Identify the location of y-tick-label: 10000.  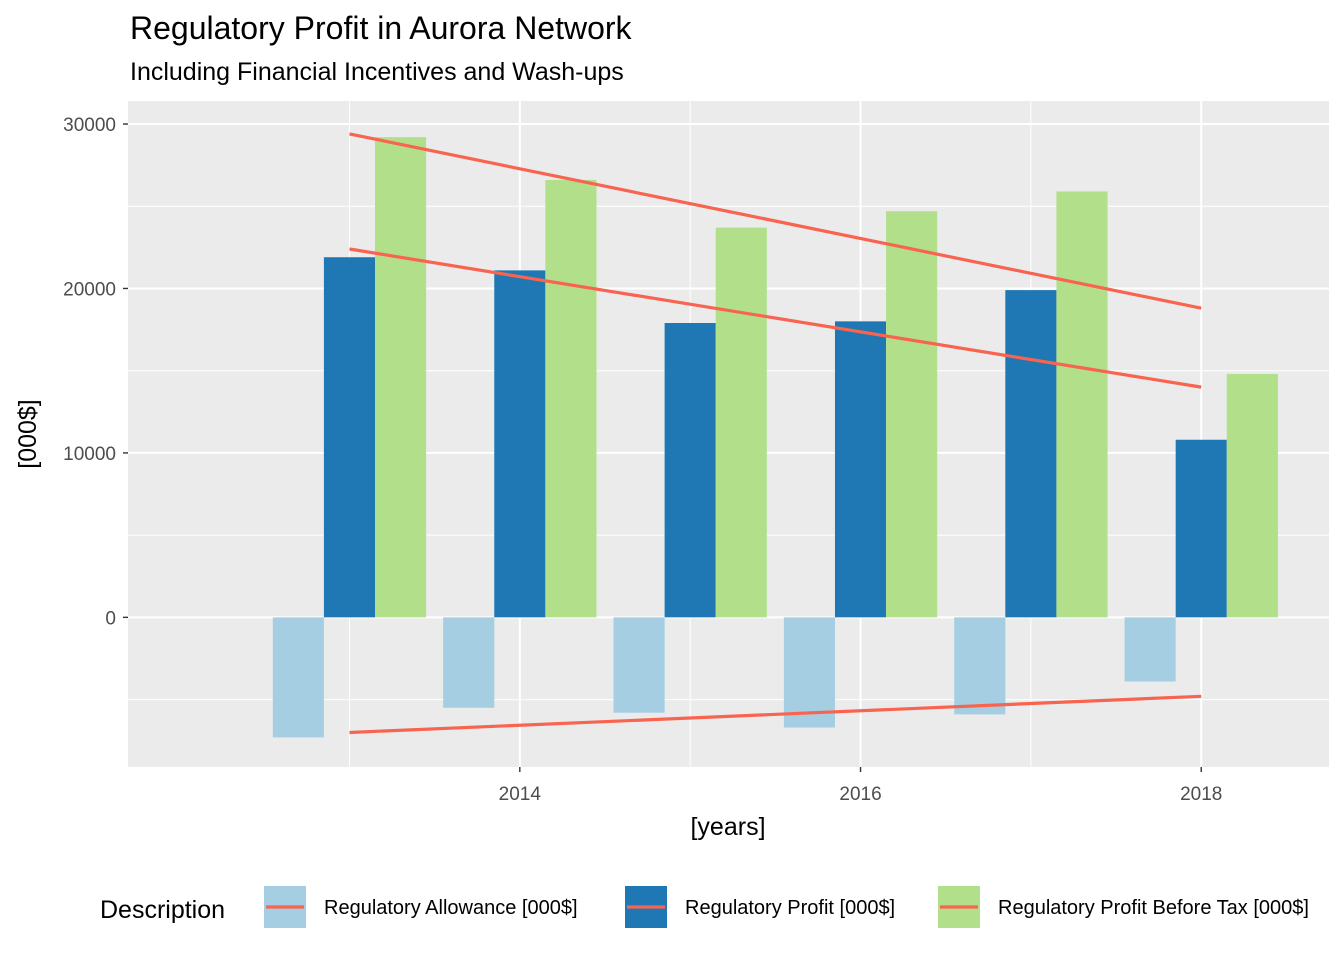
(89, 454).